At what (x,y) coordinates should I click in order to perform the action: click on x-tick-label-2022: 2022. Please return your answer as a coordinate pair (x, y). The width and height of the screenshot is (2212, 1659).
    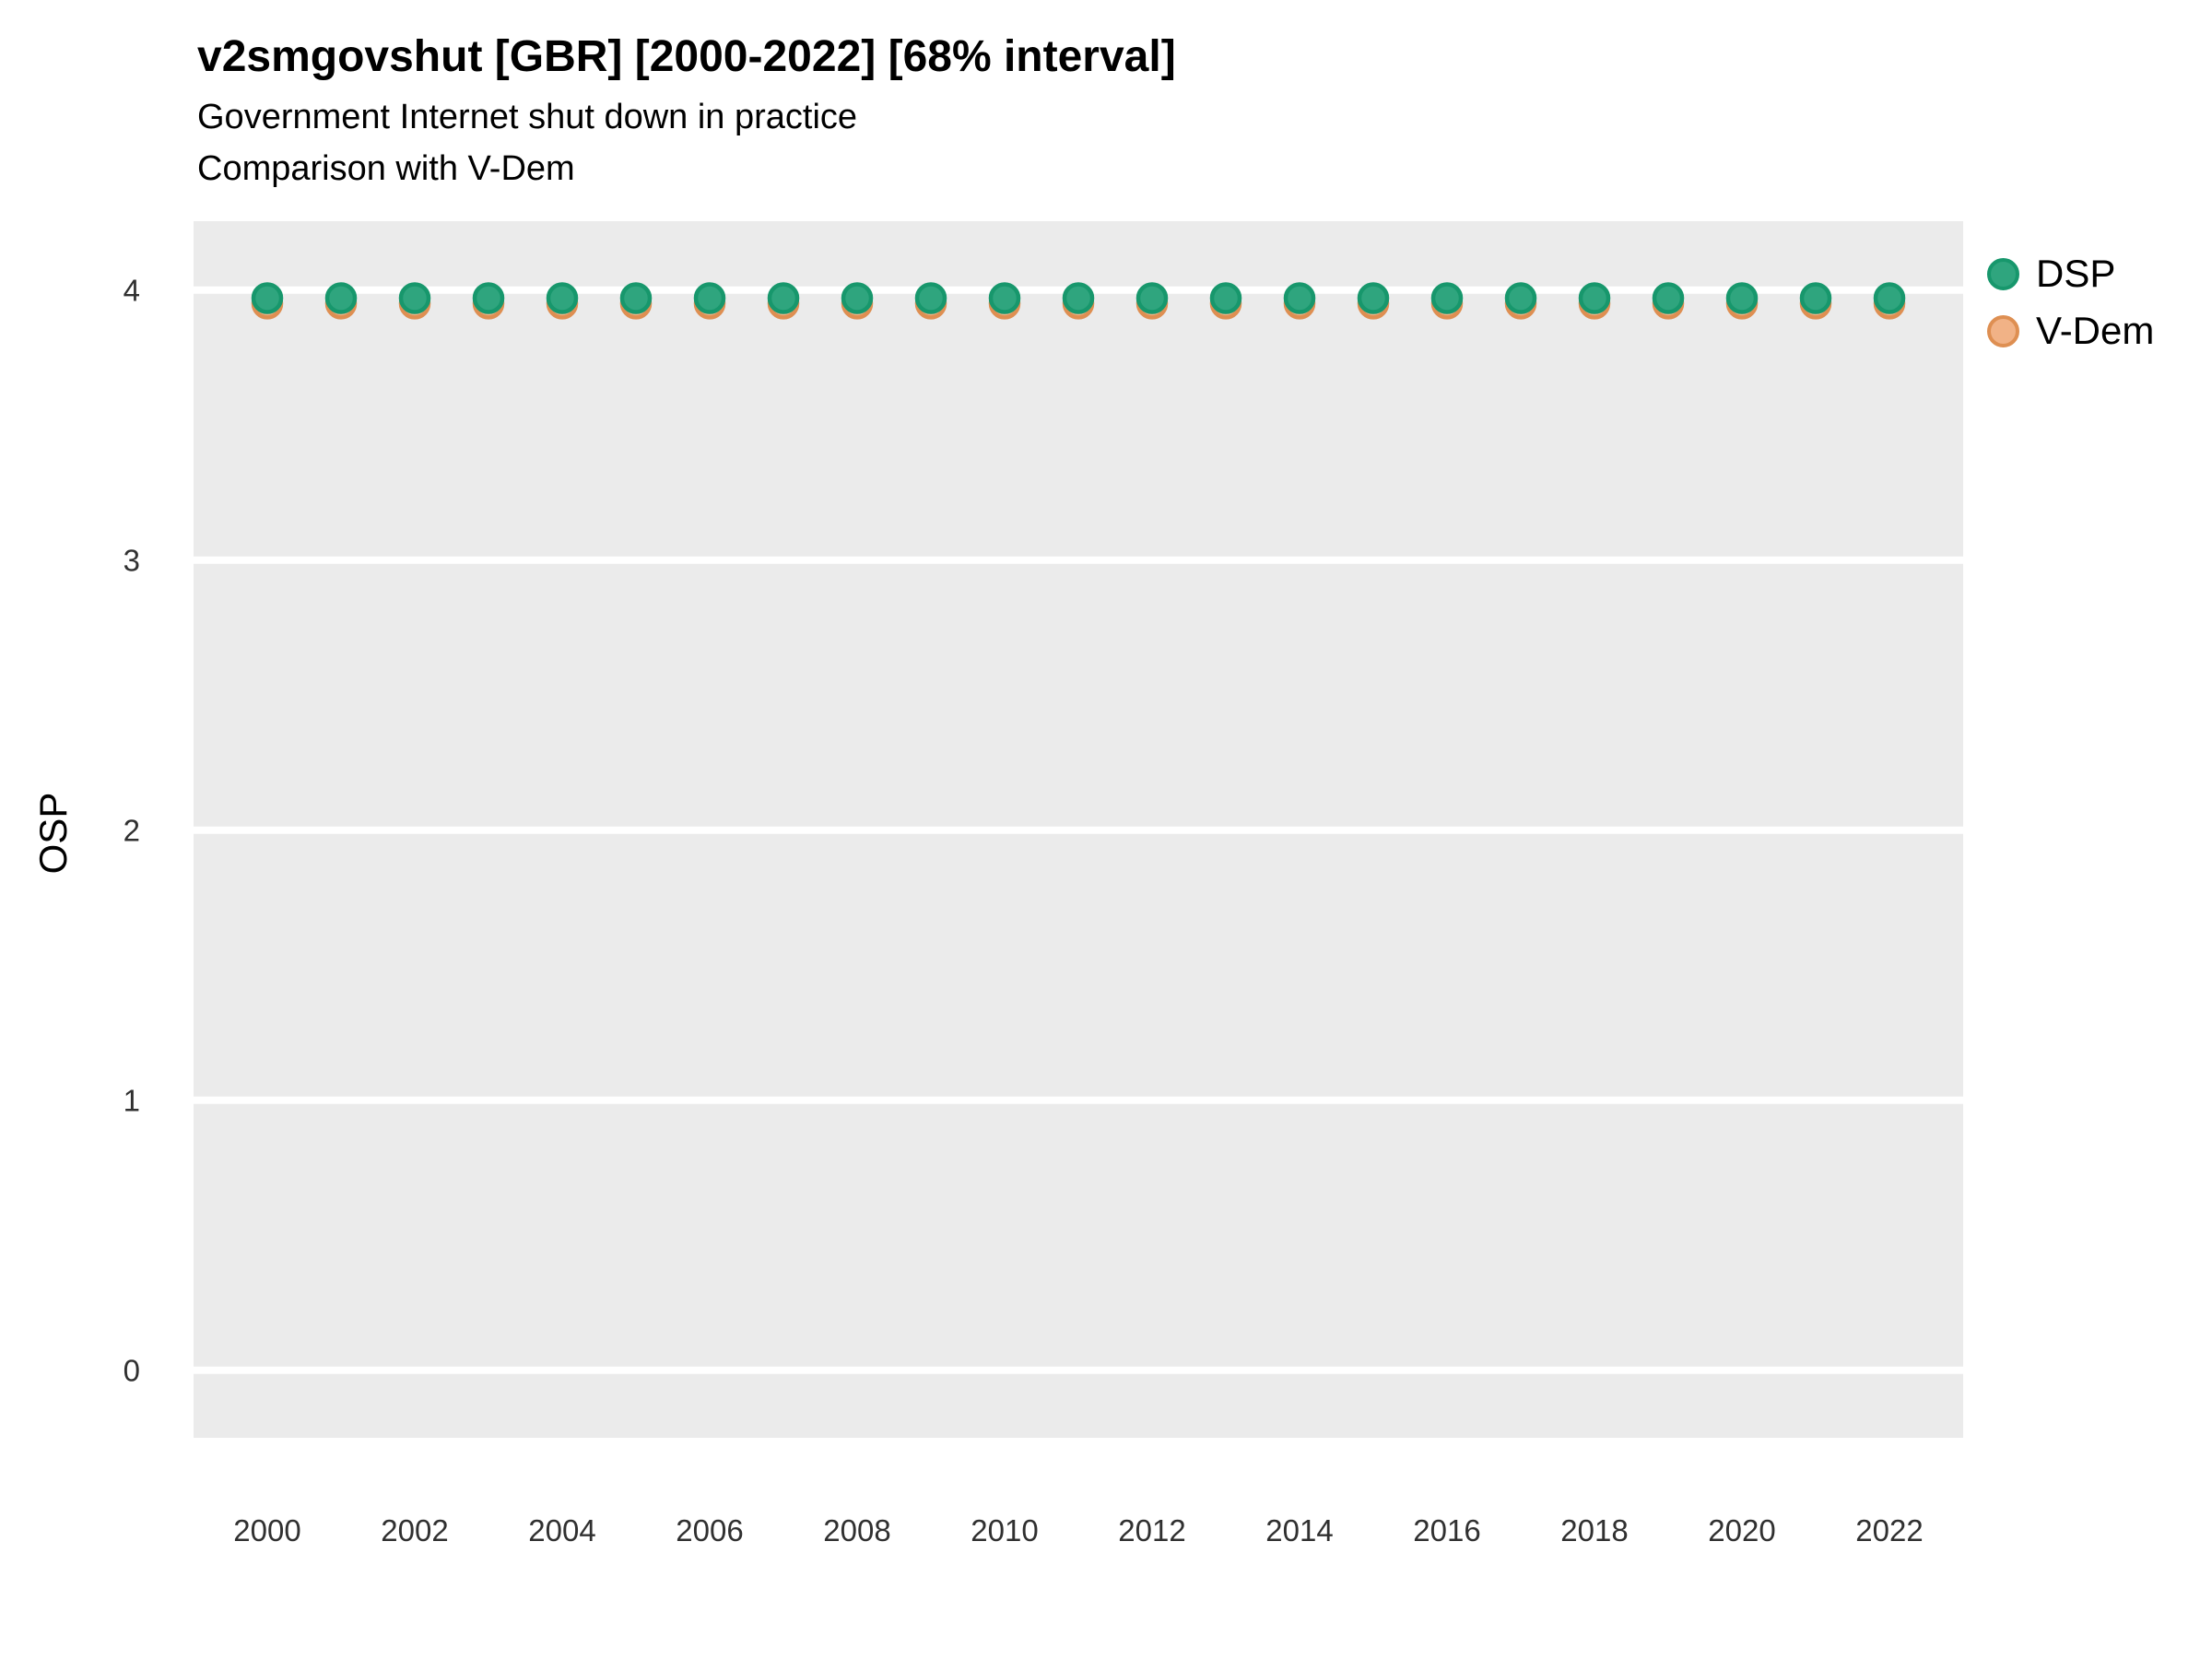
    Looking at the image, I should click on (1889, 1530).